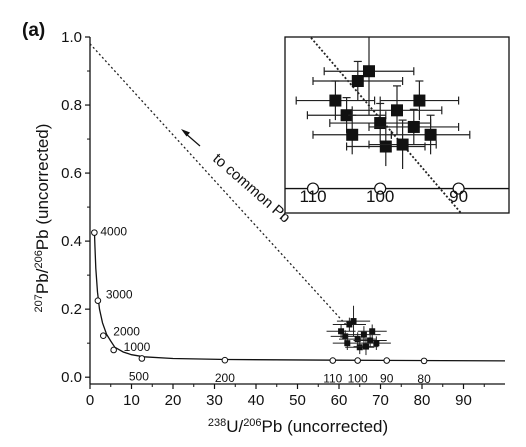 This screenshot has height=447, width=526. I want to click on x-tick-label: 20, so click(173, 400).